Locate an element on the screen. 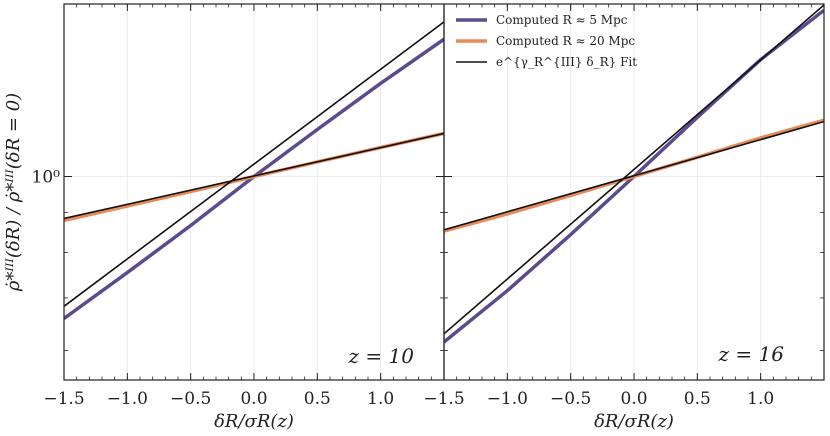  y-axis-label: ρ̇*ᴵᴵᴵ(δR) / ρ̇*ᴵᴵᴵ(δR = 0) is located at coordinates (13, 192).